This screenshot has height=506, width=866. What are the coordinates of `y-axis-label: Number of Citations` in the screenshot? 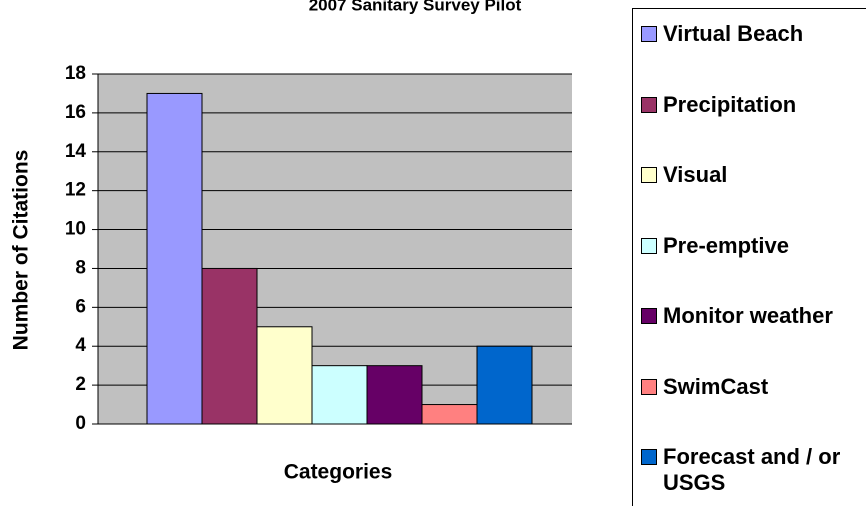 It's located at (21, 250).